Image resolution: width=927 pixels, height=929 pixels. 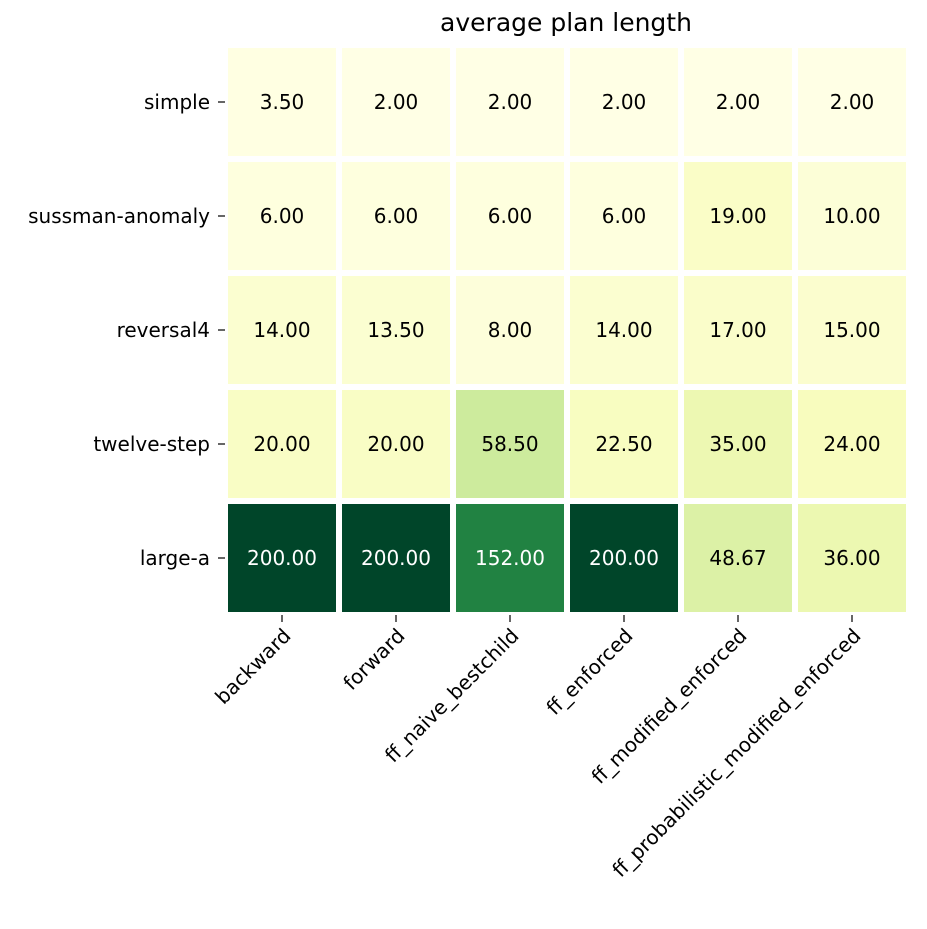 I want to click on heatmap-cell-label-4-3: 200.00, so click(x=624, y=558).